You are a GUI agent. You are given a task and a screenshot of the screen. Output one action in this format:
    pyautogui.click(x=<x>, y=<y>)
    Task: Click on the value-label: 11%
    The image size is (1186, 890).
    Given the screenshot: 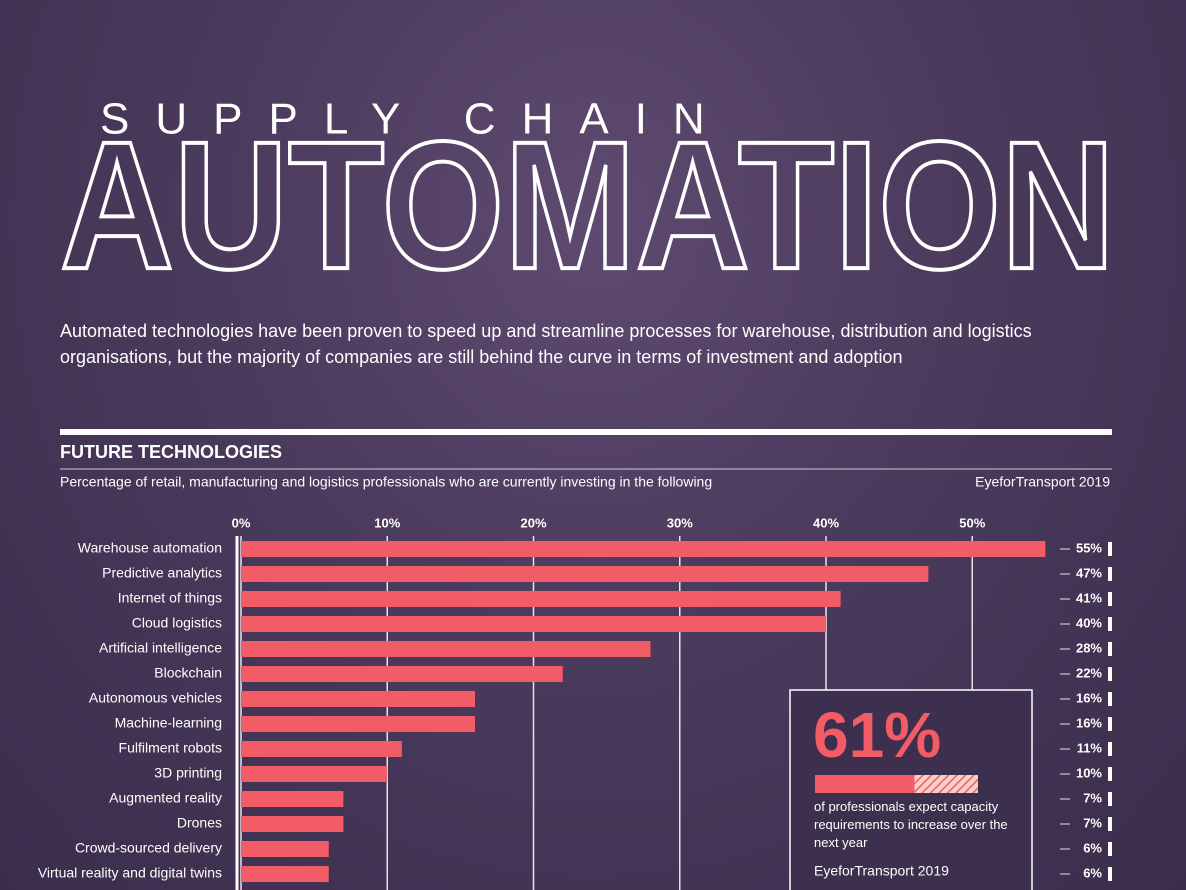 What is the action you would take?
    pyautogui.click(x=1090, y=747)
    